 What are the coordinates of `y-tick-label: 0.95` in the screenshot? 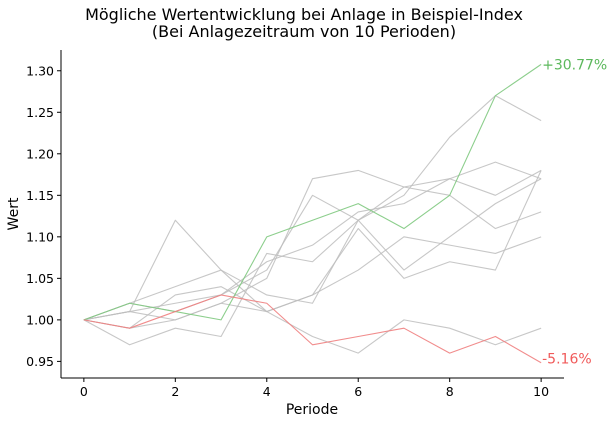 It's located at (40, 361).